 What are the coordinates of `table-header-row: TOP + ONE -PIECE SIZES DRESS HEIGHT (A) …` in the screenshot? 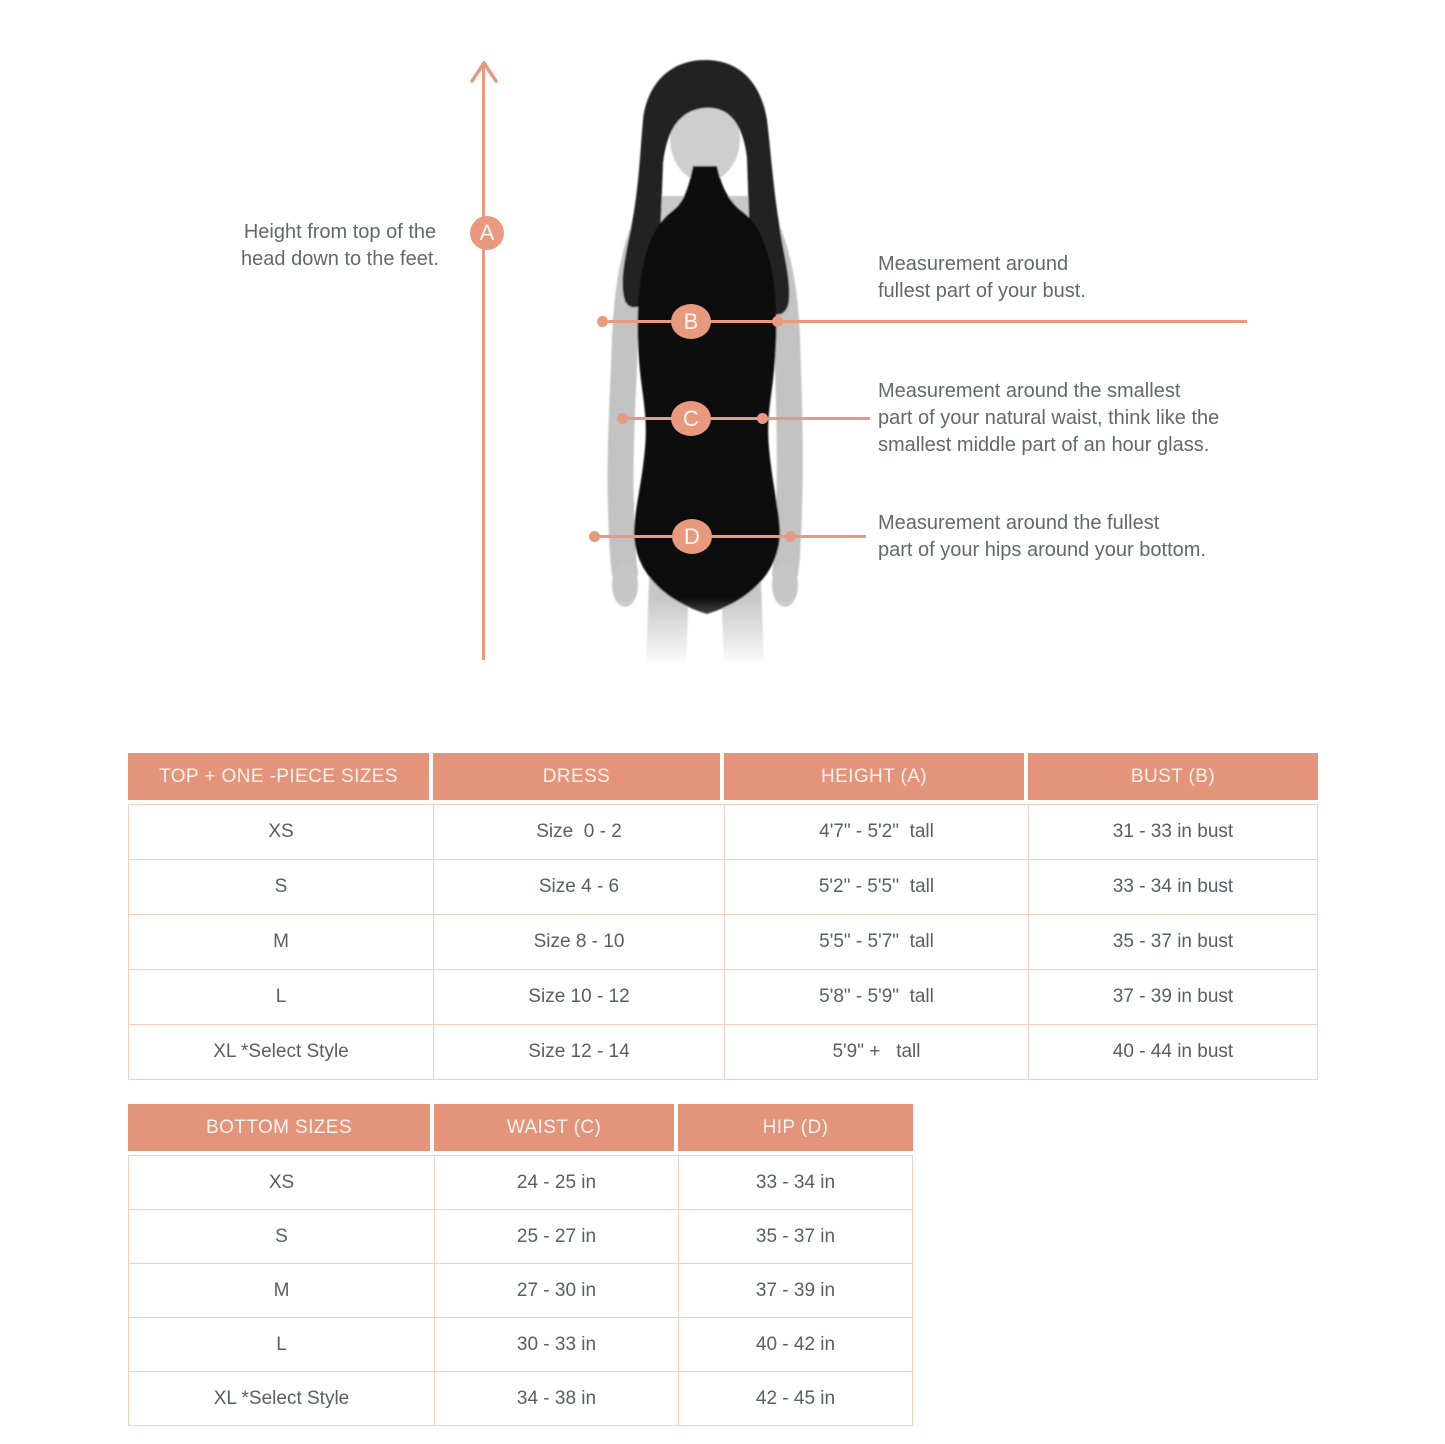 It's located at (723, 778).